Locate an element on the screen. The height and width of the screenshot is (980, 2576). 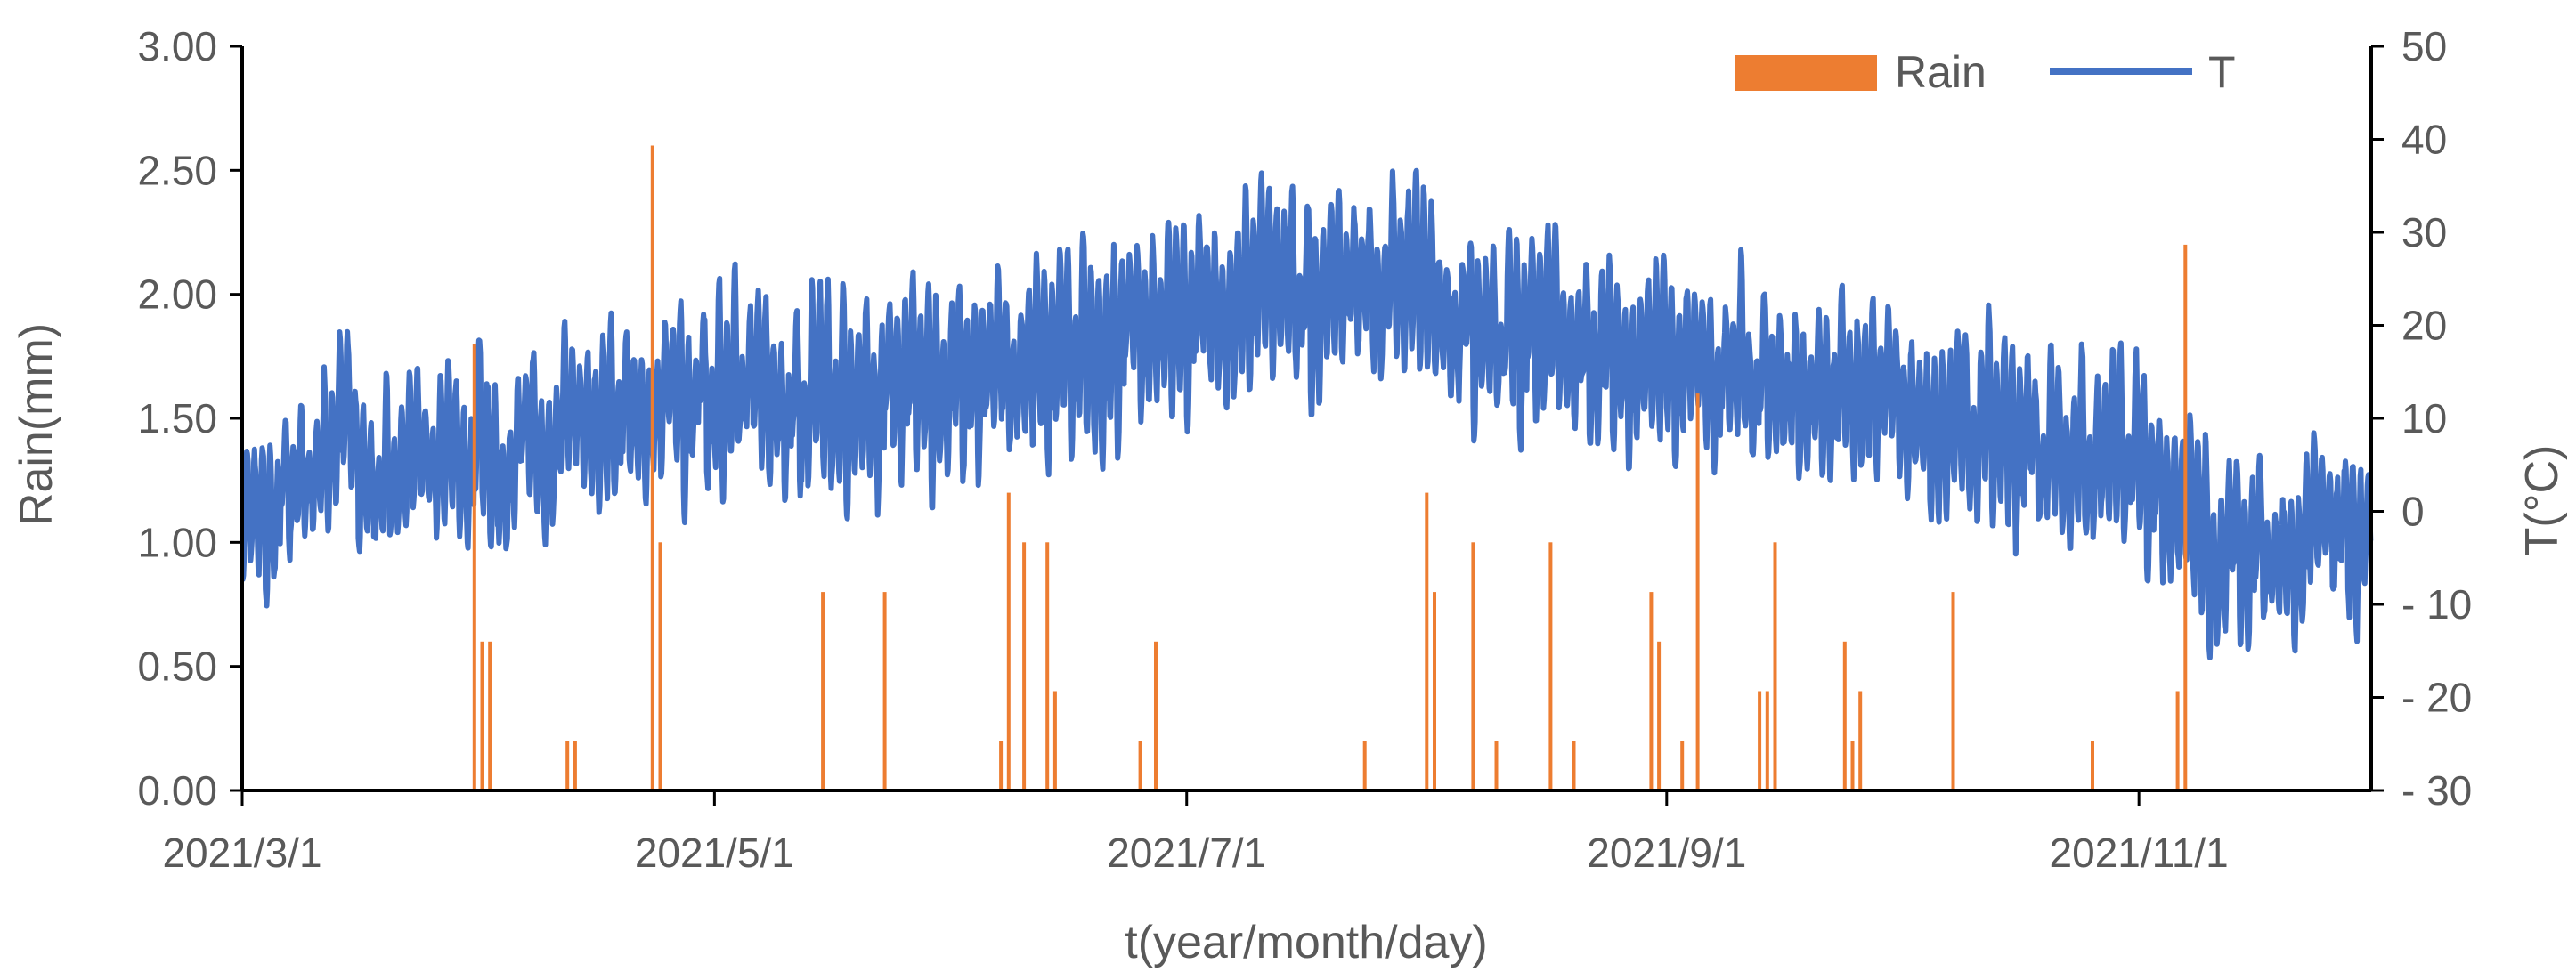
y-right-tick-label: 20 is located at coordinates (2424, 326).